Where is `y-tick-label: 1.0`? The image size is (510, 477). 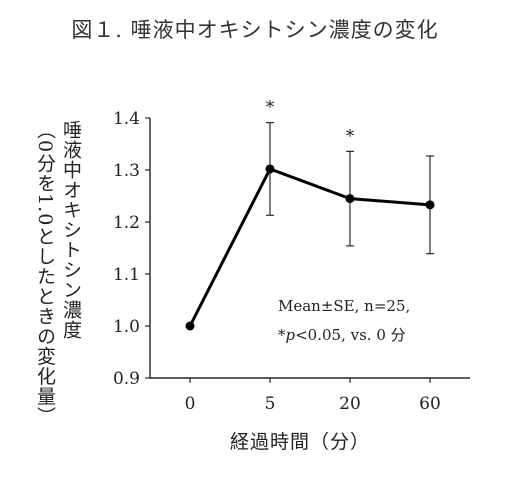 y-tick-label: 1.0 is located at coordinates (126, 327).